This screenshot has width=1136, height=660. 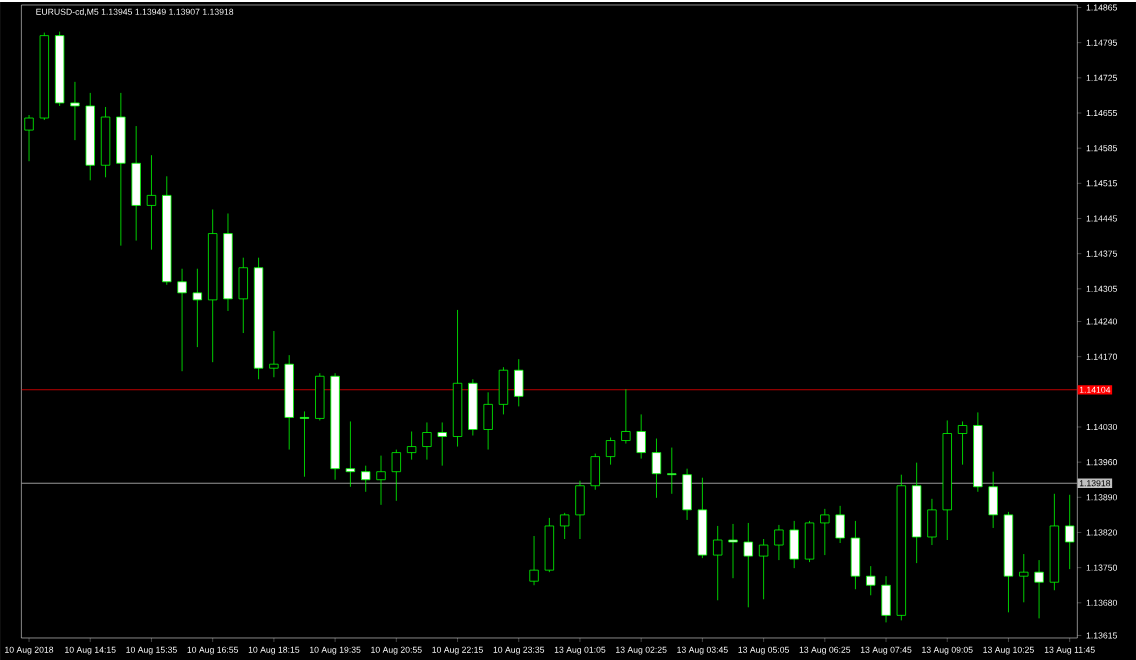 What do you see at coordinates (519, 650) in the screenshot?
I see `x-tick-label: 10 Aug 23:35` at bounding box center [519, 650].